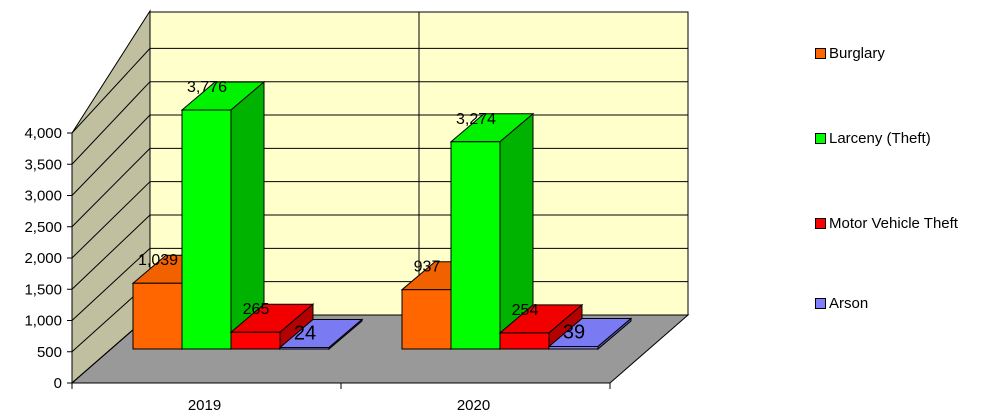 This screenshot has height=420, width=1002. I want to click on y-tick-label: 3,000, so click(43, 196).